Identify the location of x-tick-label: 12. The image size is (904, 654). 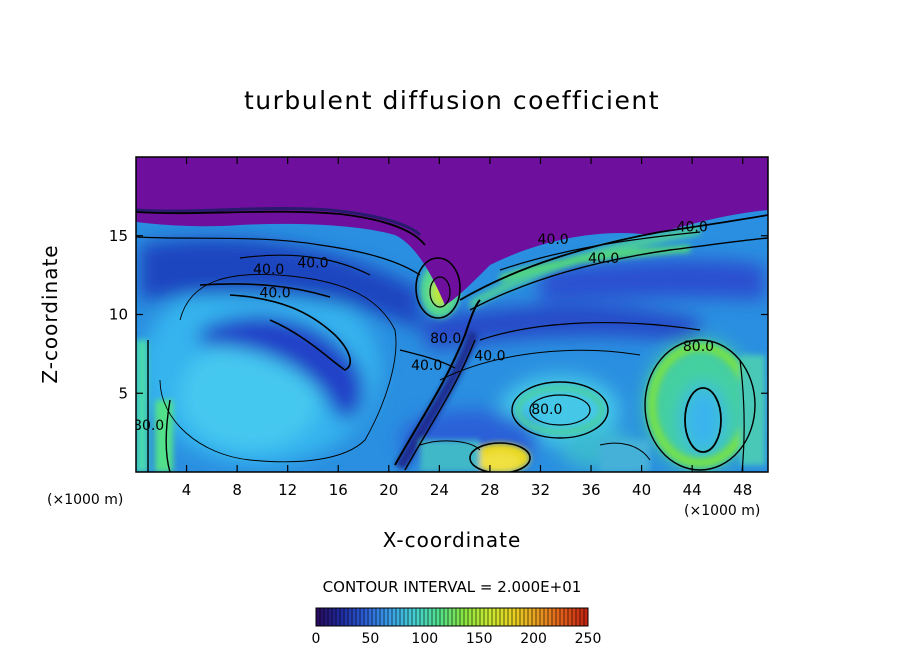
(287, 490).